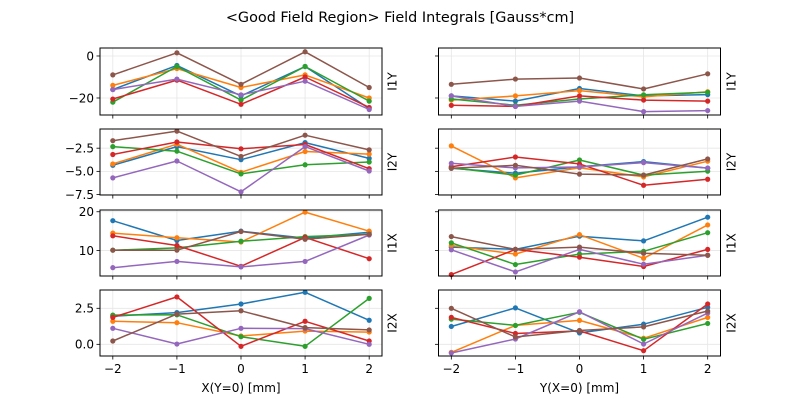  I want to click on x-tick-label: 1, so click(644, 369).